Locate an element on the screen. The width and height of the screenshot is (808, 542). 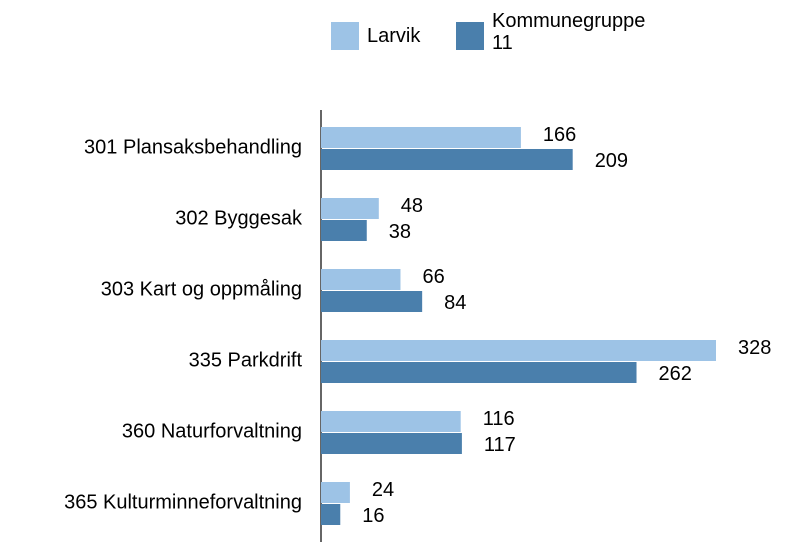
value-label: 84 is located at coordinates (455, 303).